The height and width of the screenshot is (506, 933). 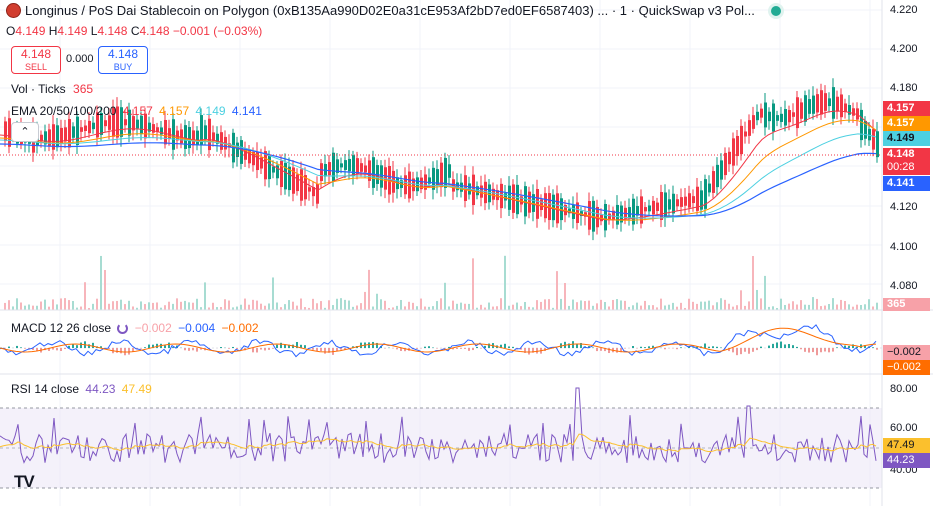 What do you see at coordinates (906, 108) in the screenshot?
I see `ema20-price-label: 4.157` at bounding box center [906, 108].